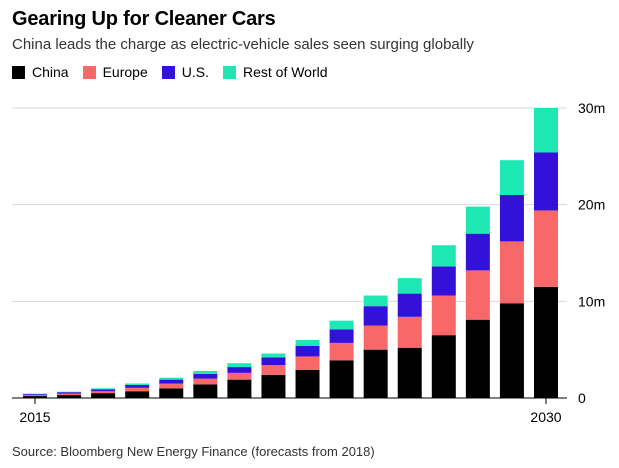  What do you see at coordinates (375, 337) in the screenshot?
I see `bar-europe-2025` at bounding box center [375, 337].